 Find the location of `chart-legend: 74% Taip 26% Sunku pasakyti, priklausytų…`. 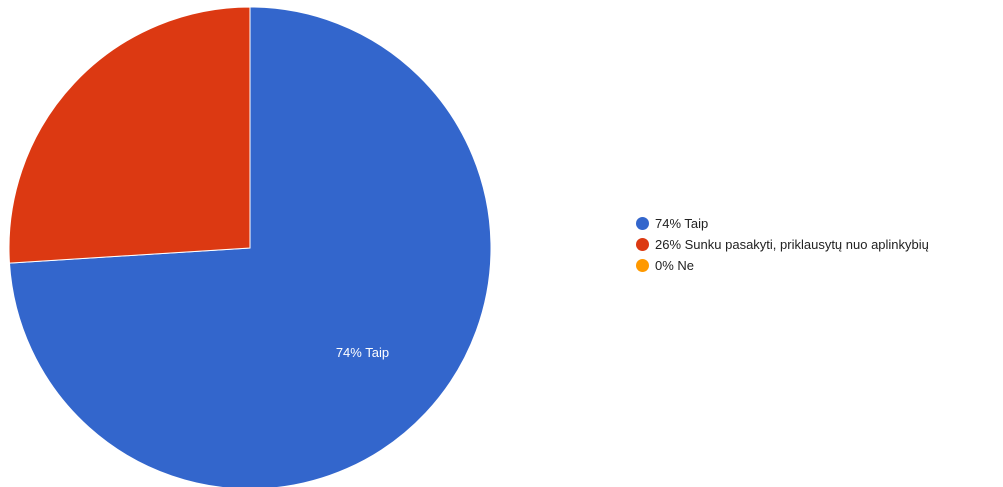

chart-legend: 74% Taip 26% Sunku pasakyti, priklausytų… is located at coordinates (782, 245).